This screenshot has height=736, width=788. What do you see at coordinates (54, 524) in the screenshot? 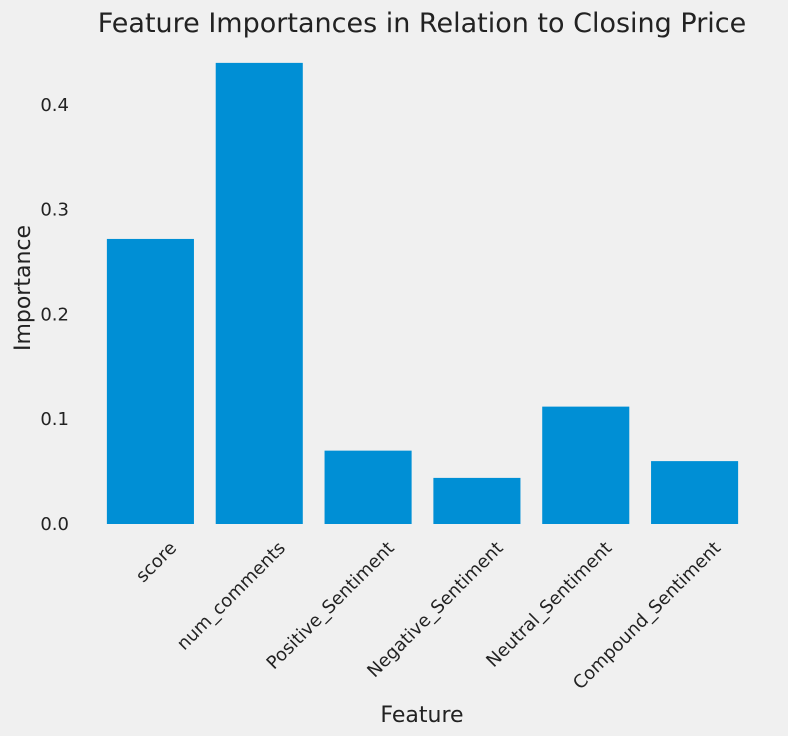
I see `y-tick-label: 0.0` at bounding box center [54, 524].